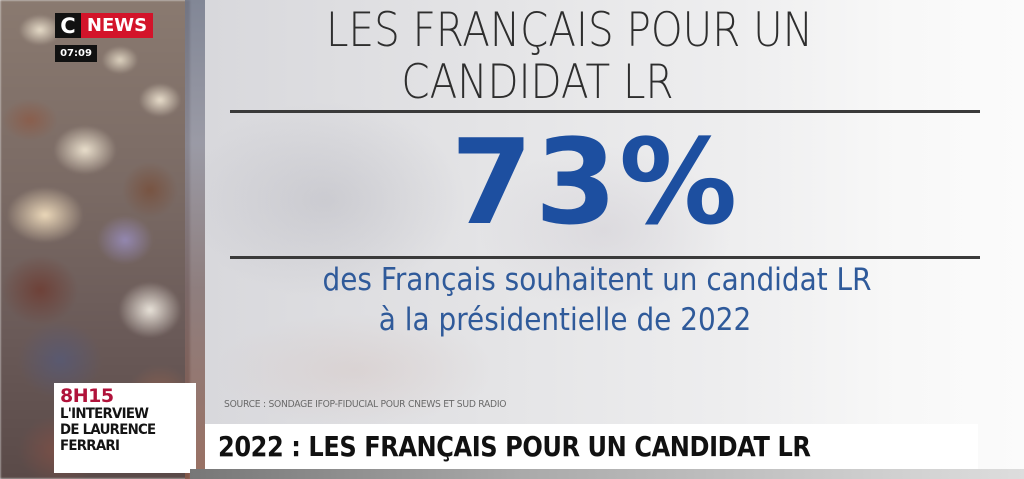 Image resolution: width=1024 pixels, height=479 pixels. Describe the element at coordinates (595, 182) in the screenshot. I see `percentage-figure: 73%` at that location.